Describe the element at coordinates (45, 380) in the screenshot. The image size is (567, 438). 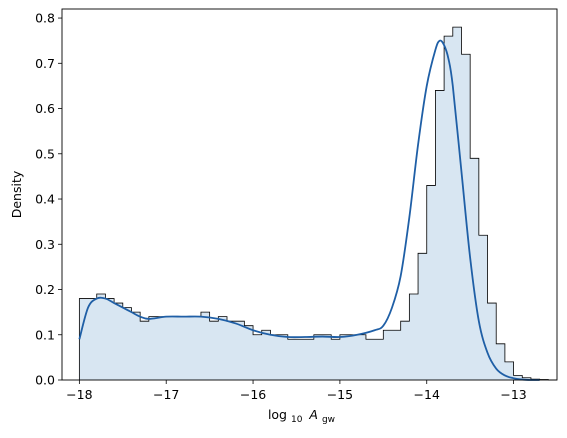
I see `y-tick-label: 0.0` at that location.